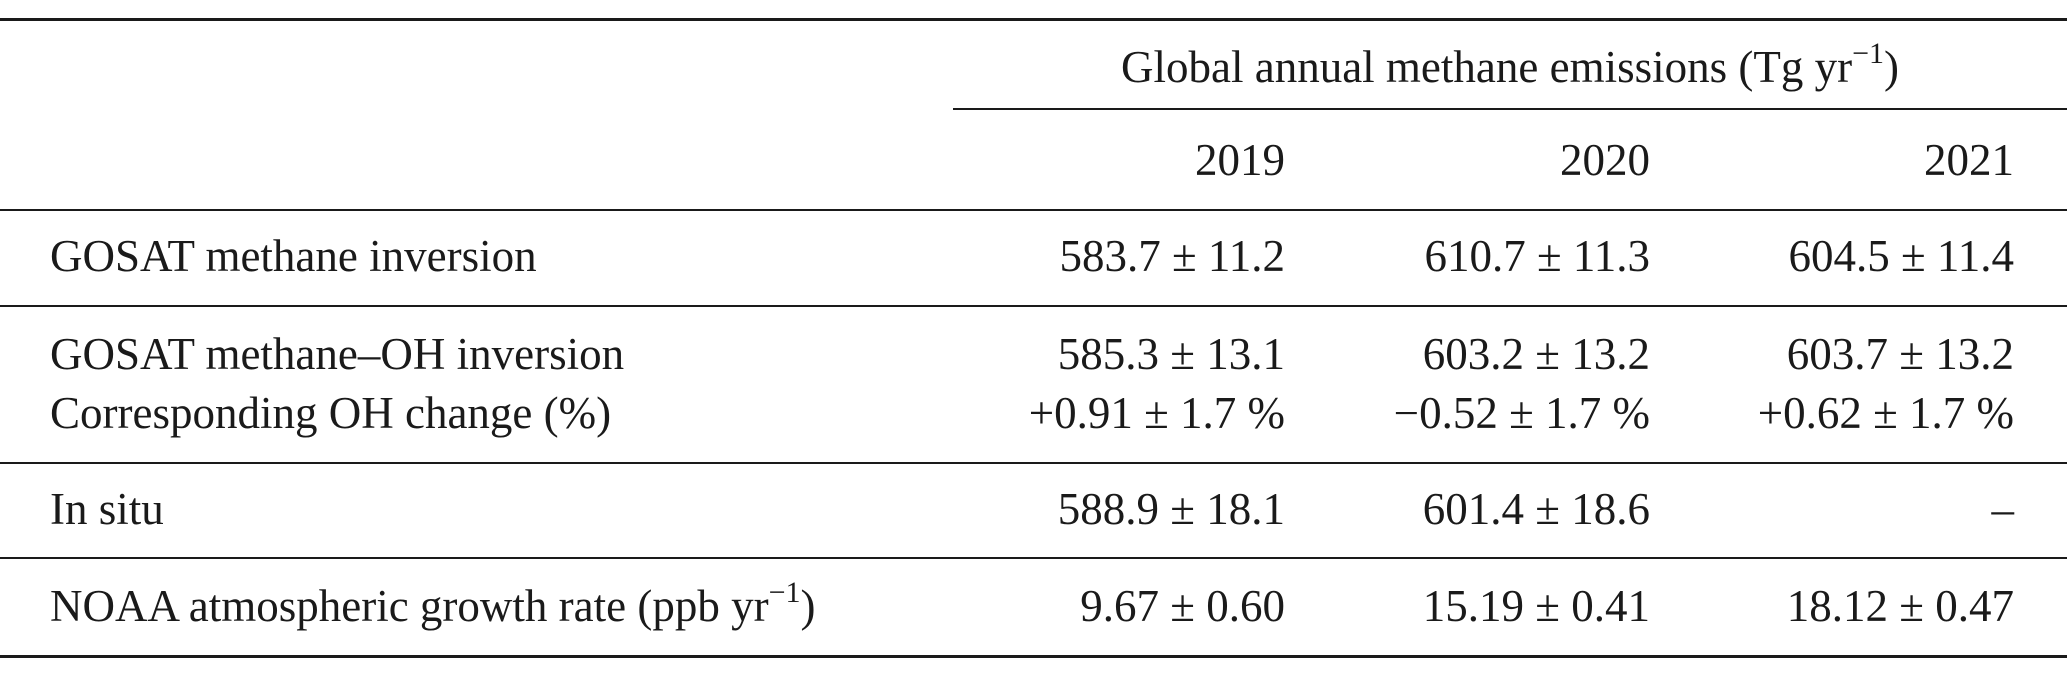 The width and height of the screenshot is (2067, 678). What do you see at coordinates (1171, 509) in the screenshot?
I see `table-cell: 588.9 ± 18.1` at bounding box center [1171, 509].